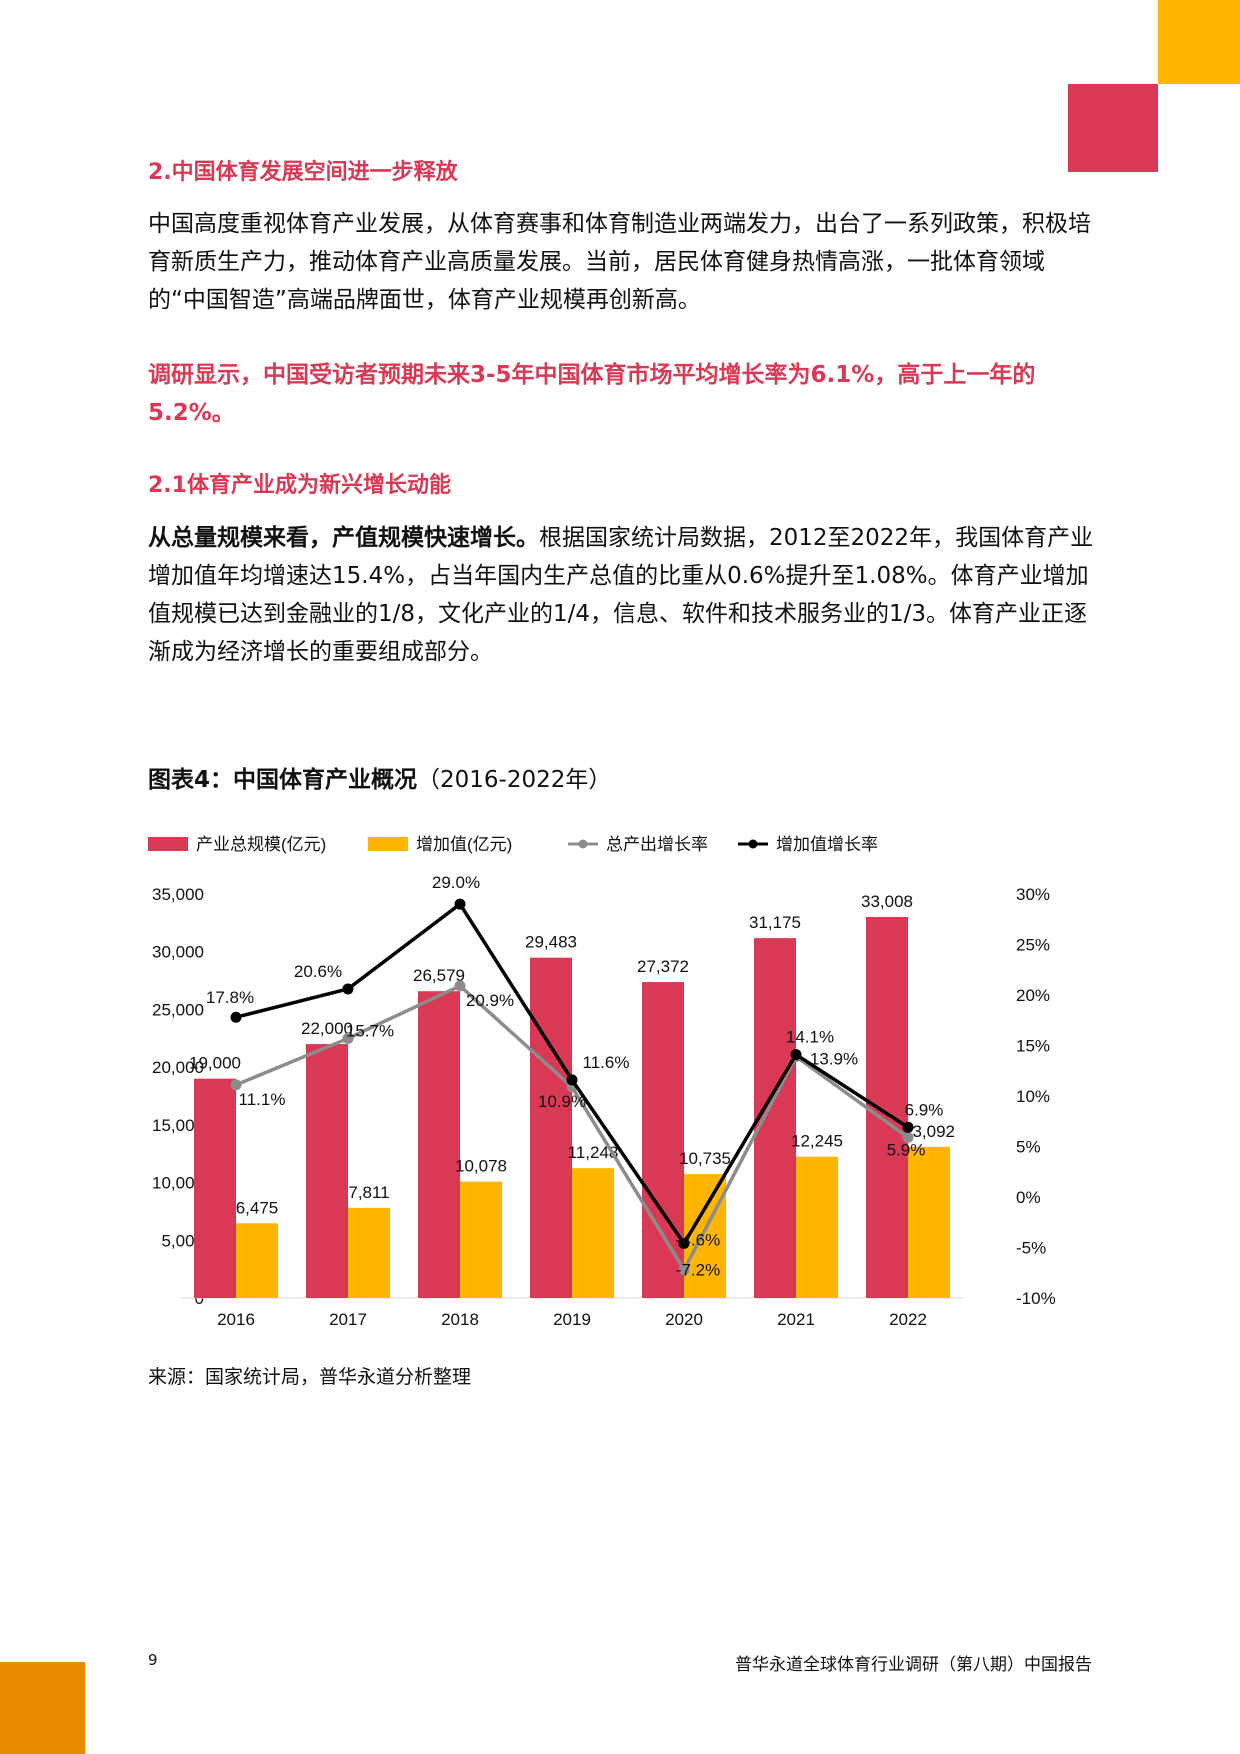  What do you see at coordinates (236, 1085) in the screenshot?
I see `point-output-growth-2016` at bounding box center [236, 1085].